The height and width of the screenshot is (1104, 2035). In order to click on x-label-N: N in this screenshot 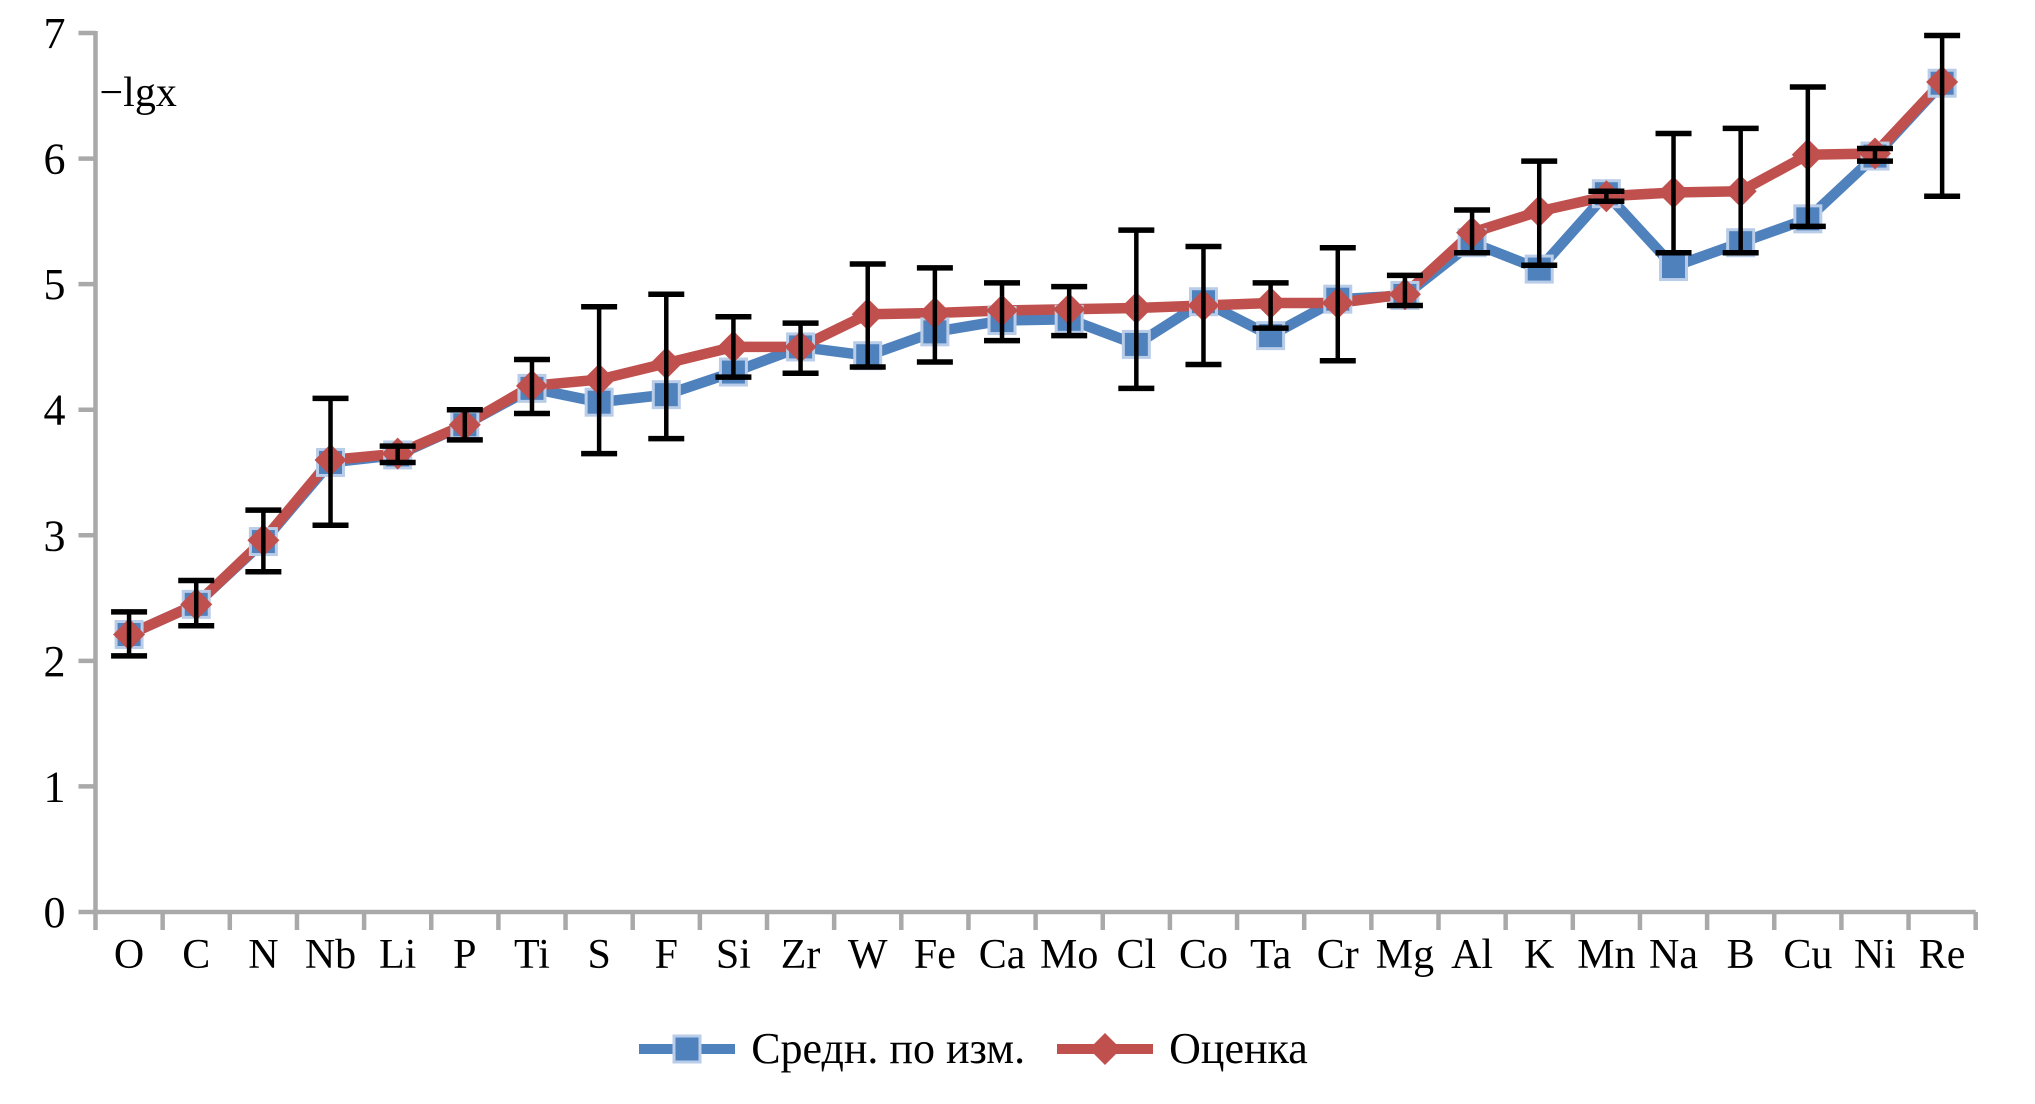, I will do `click(263, 955)`.